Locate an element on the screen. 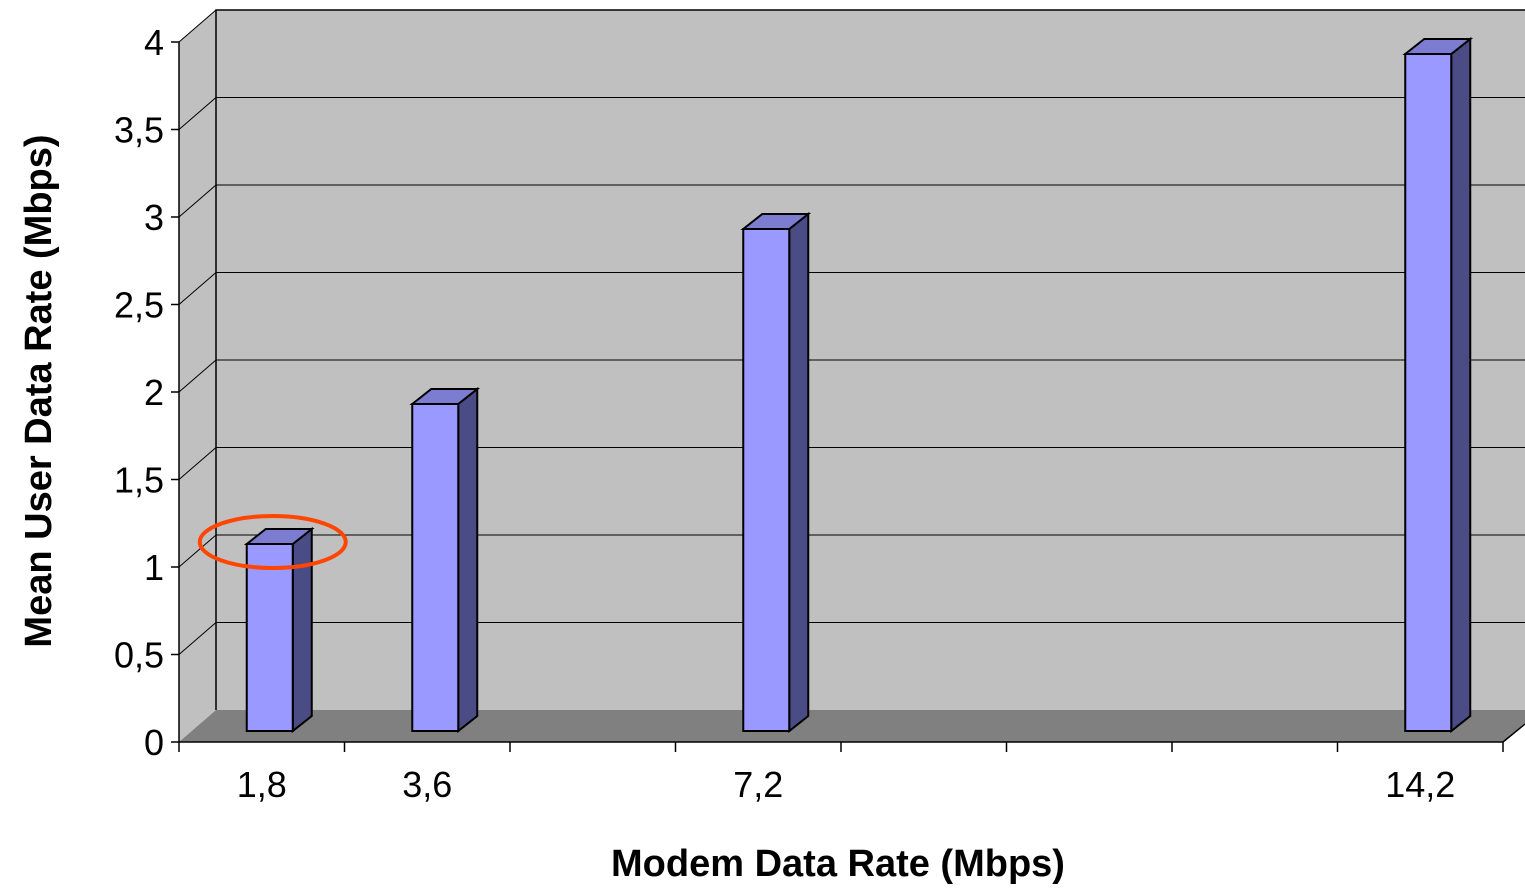  chart-floor-layer is located at coordinates (852, 726).